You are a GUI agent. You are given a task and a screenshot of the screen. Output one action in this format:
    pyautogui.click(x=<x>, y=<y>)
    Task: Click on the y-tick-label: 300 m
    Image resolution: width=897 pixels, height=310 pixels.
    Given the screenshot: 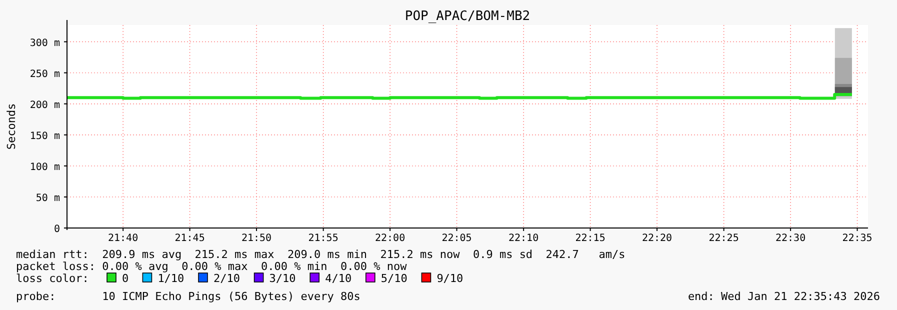 What is the action you would take?
    pyautogui.click(x=45, y=43)
    